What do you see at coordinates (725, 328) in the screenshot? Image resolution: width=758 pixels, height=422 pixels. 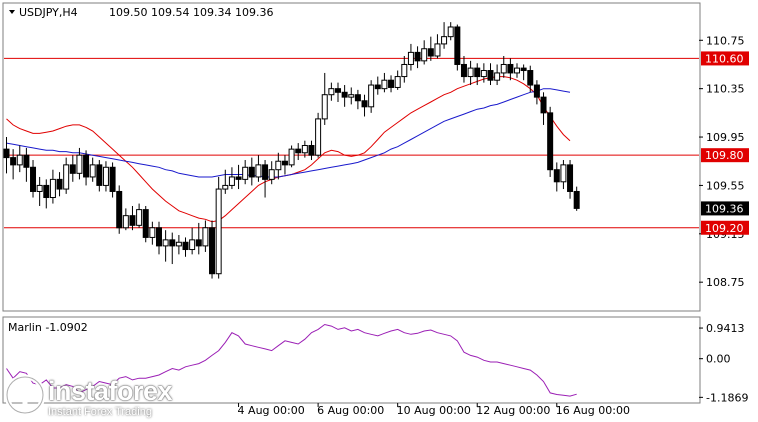 I see `indicator-tick-label: 0.9413` at bounding box center [725, 328].